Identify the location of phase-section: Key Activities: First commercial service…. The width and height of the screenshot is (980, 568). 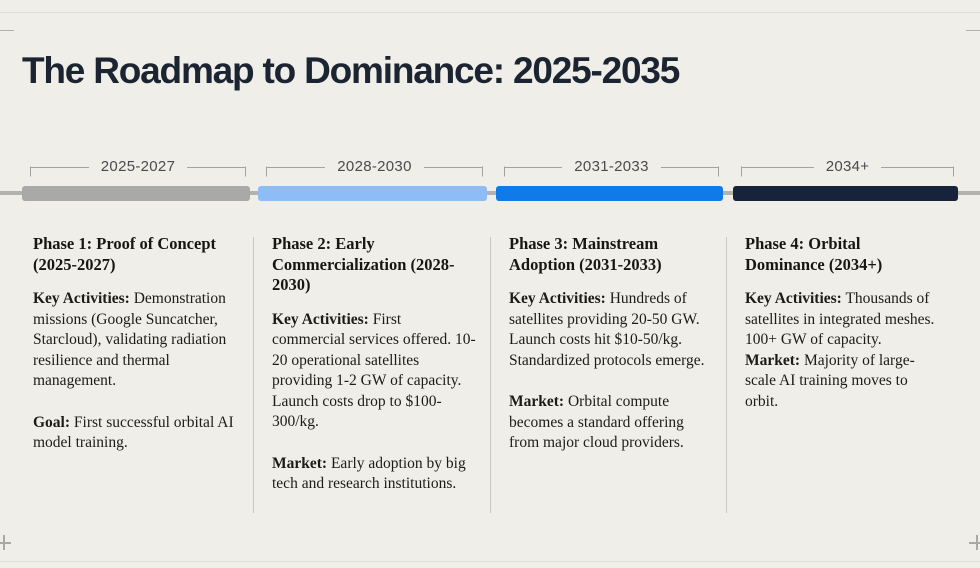
(374, 371).